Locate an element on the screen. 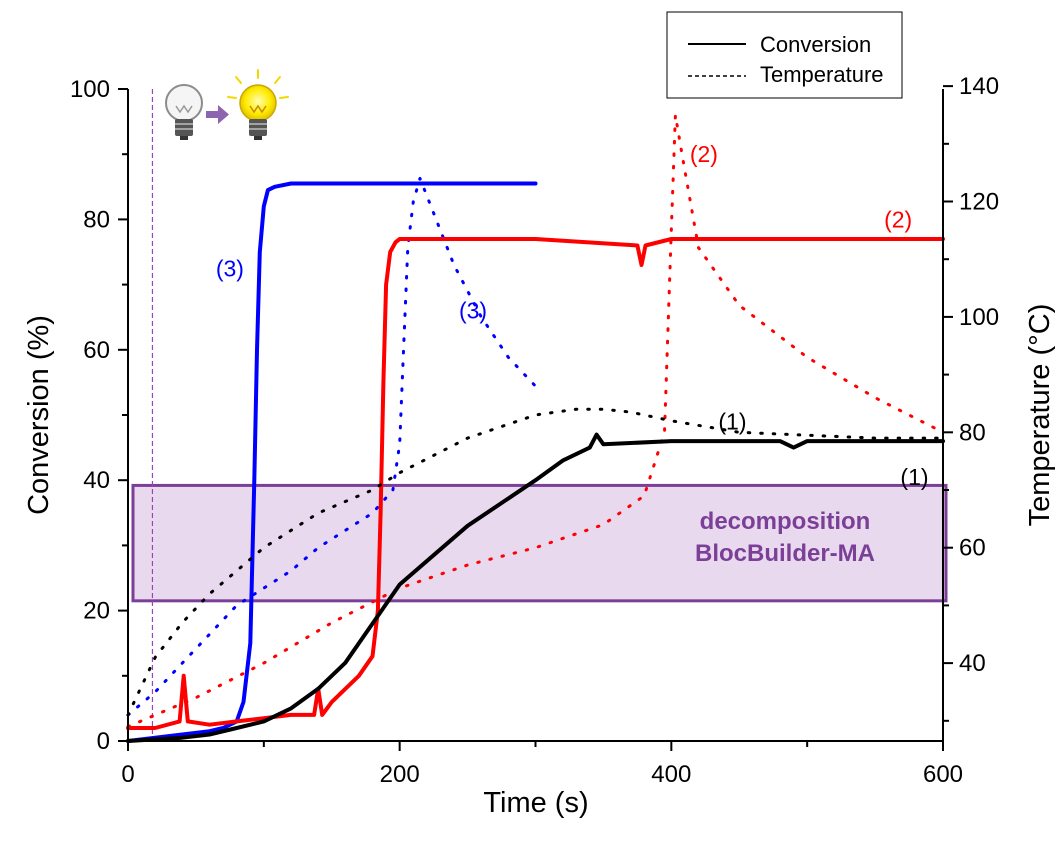 The image size is (1059, 845). y-tick-label: 60 is located at coordinates (96, 350).